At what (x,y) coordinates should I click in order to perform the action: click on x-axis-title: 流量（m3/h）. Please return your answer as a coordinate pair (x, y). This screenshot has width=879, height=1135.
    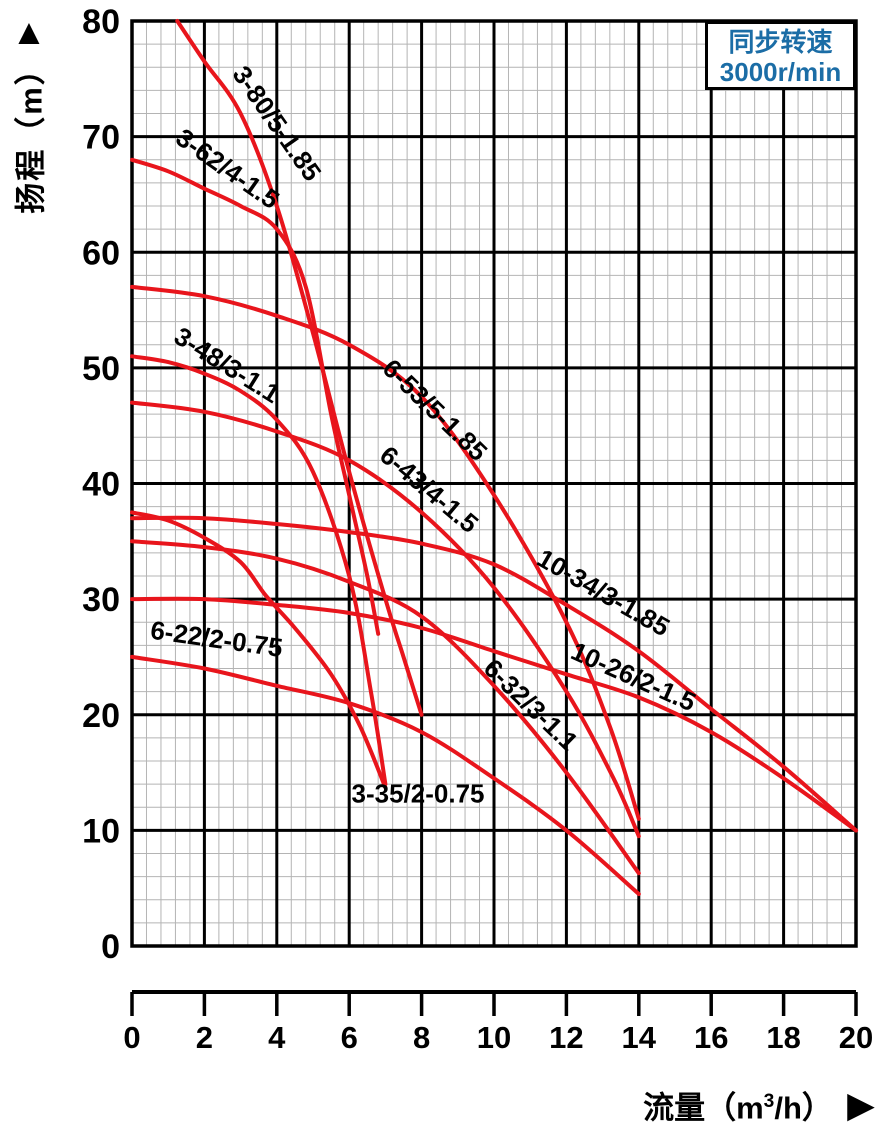
    Looking at the image, I should click on (738, 1105).